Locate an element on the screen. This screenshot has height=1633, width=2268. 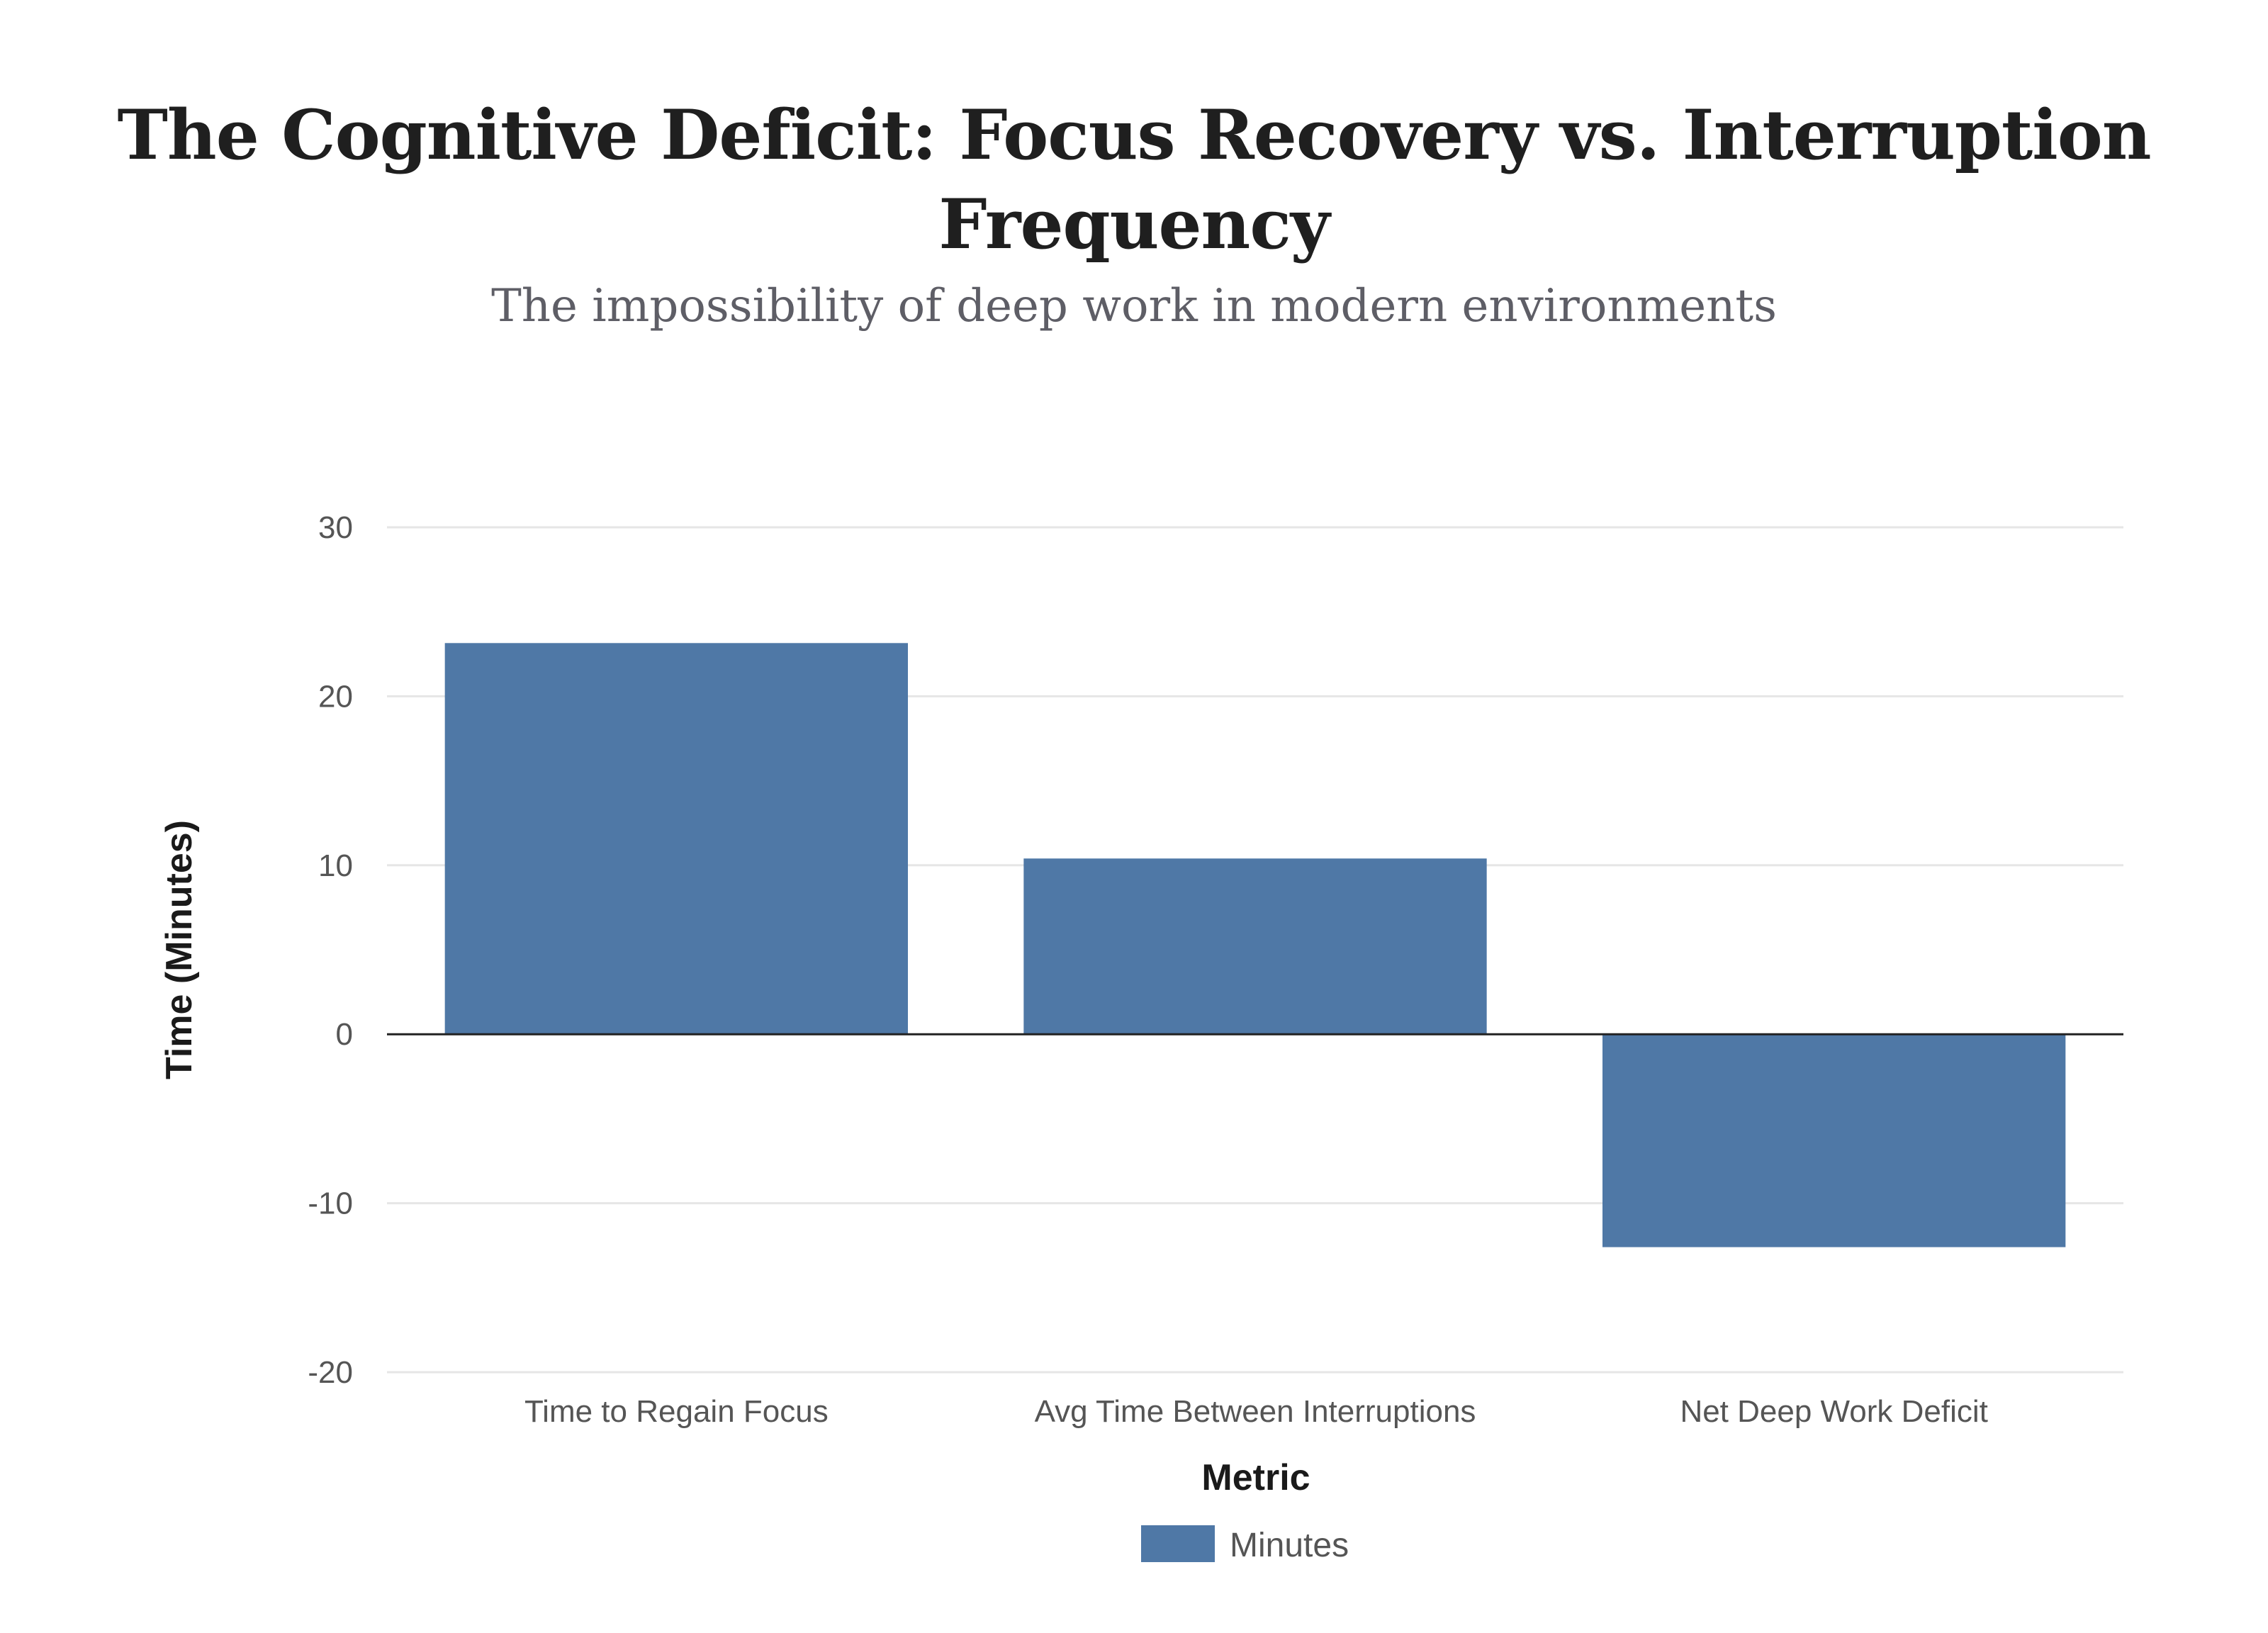
y-tick-label: 0 is located at coordinates (344, 1034).